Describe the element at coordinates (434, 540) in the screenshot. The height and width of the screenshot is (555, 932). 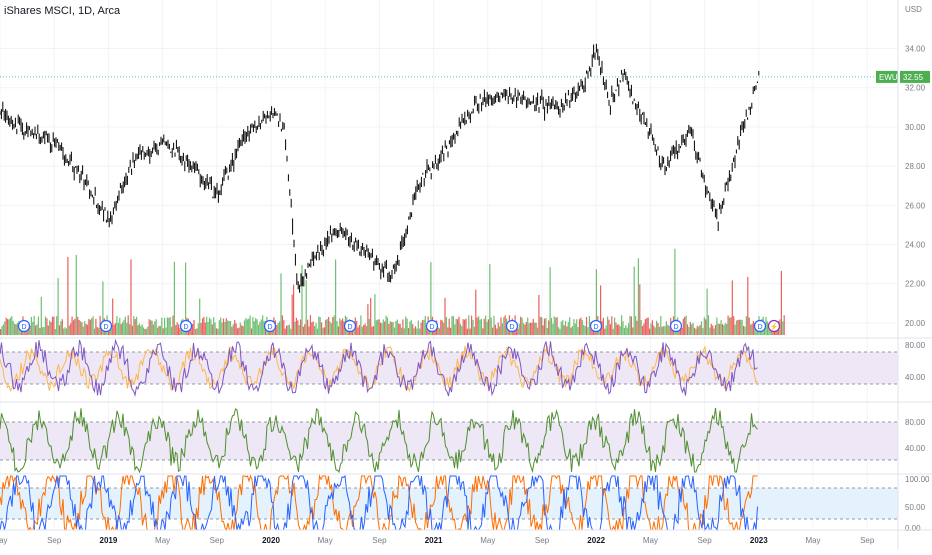
I see `time-axis-label: 2021` at that location.